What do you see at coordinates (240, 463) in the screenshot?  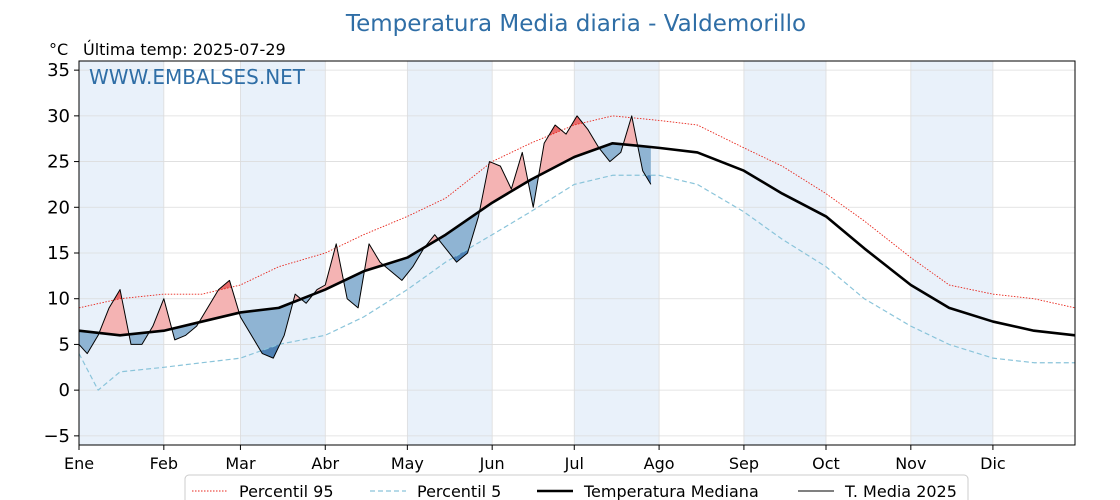 I see `x-tick-label: Mar` at bounding box center [240, 463].